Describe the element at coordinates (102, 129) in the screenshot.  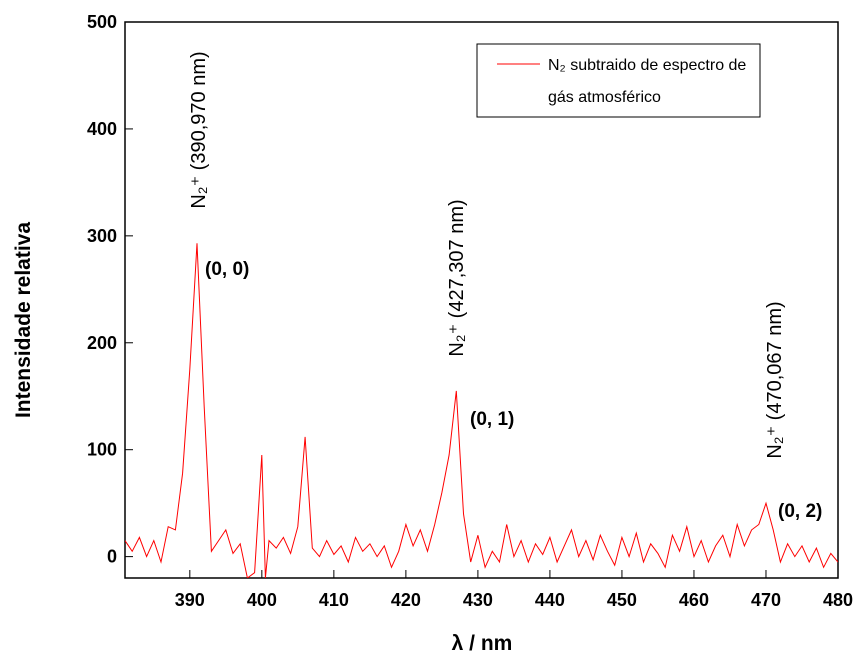
I see `y-tick-label: 400` at that location.